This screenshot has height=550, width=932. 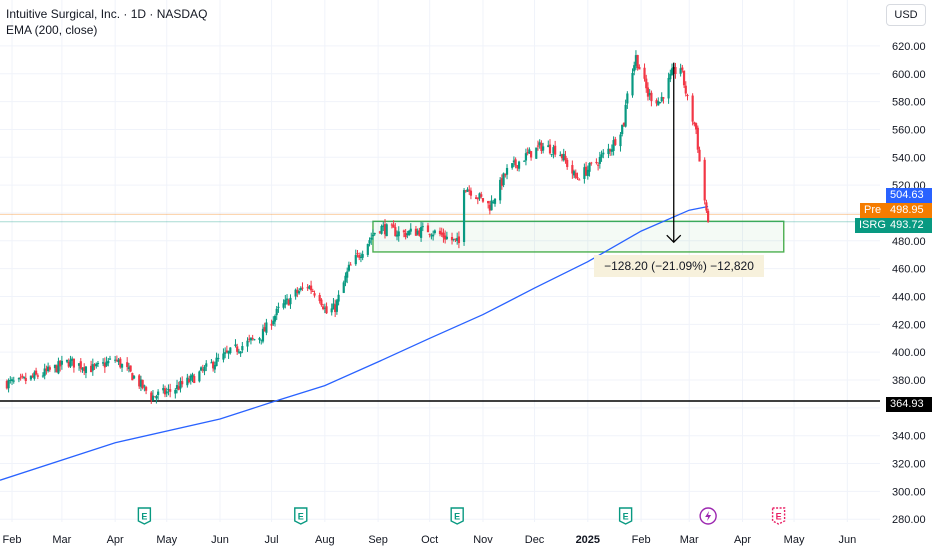 I want to click on ema-price-label: 504.63, so click(x=909, y=195).